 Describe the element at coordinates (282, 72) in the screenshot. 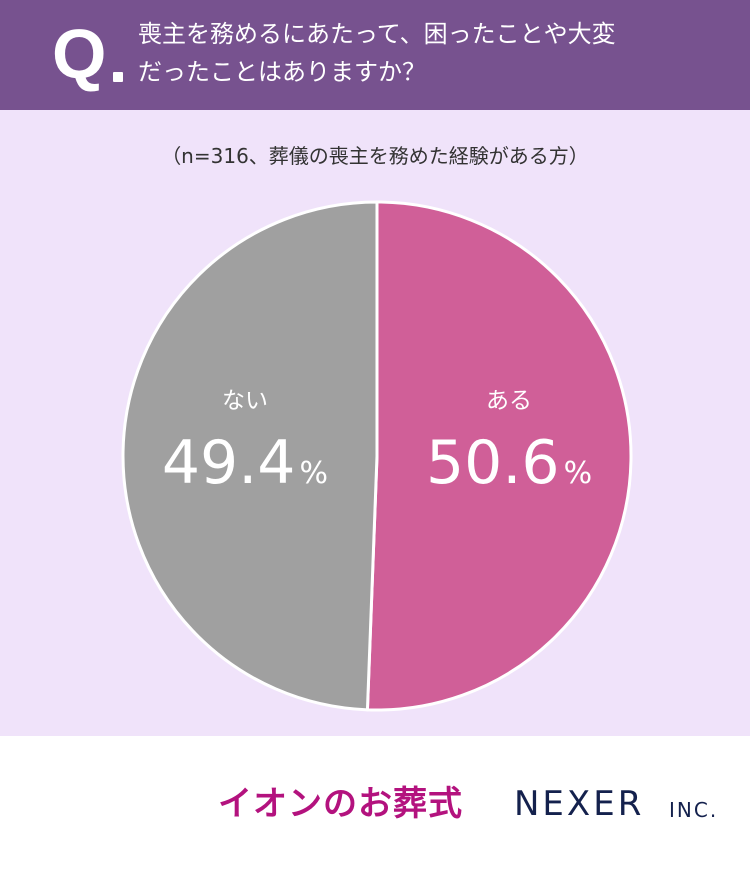

I see `question-line-2: だったことはありますか？` at that location.